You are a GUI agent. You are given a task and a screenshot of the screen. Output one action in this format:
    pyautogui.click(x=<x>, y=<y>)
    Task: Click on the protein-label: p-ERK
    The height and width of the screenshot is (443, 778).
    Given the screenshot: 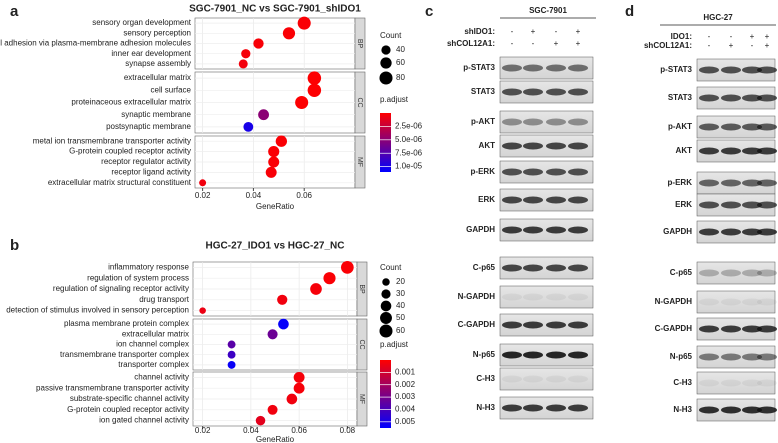 What is the action you would take?
    pyautogui.click(x=680, y=182)
    